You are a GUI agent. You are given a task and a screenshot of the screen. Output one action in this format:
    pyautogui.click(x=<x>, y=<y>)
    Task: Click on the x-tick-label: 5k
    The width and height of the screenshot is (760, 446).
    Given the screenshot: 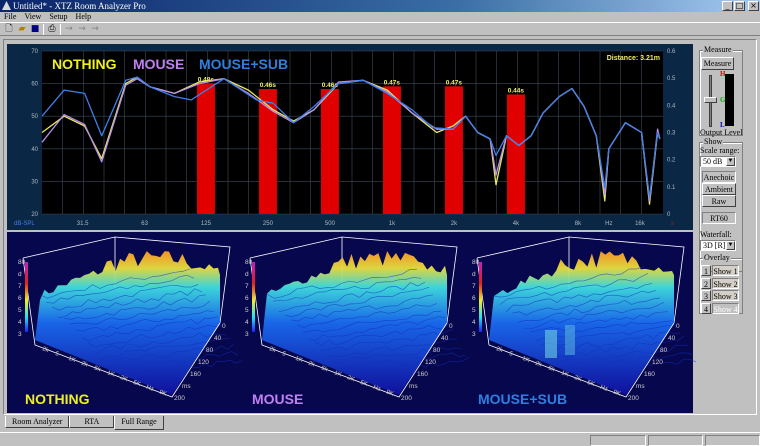 What is the action you would take?
    pyautogui.click(x=551, y=369)
    